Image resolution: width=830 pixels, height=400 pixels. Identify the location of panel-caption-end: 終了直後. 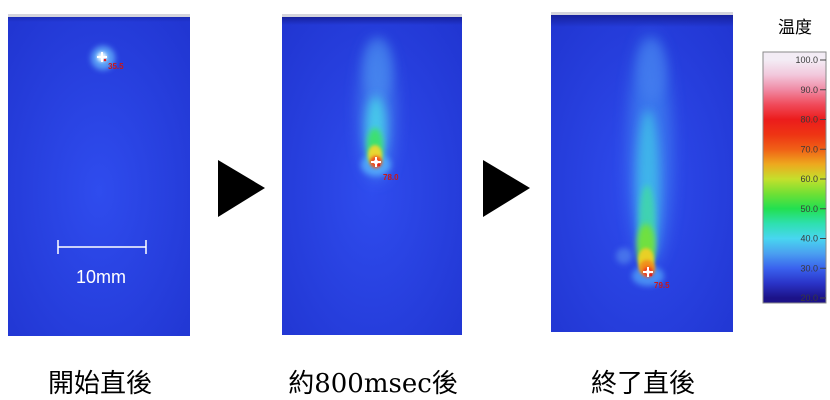
(643, 384).